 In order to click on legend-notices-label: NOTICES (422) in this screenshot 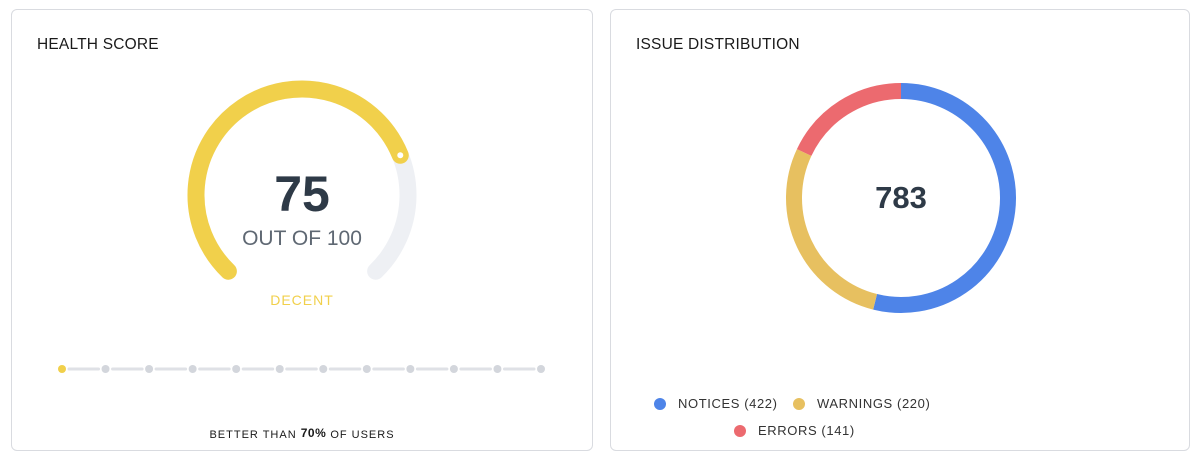, I will do `click(728, 403)`.